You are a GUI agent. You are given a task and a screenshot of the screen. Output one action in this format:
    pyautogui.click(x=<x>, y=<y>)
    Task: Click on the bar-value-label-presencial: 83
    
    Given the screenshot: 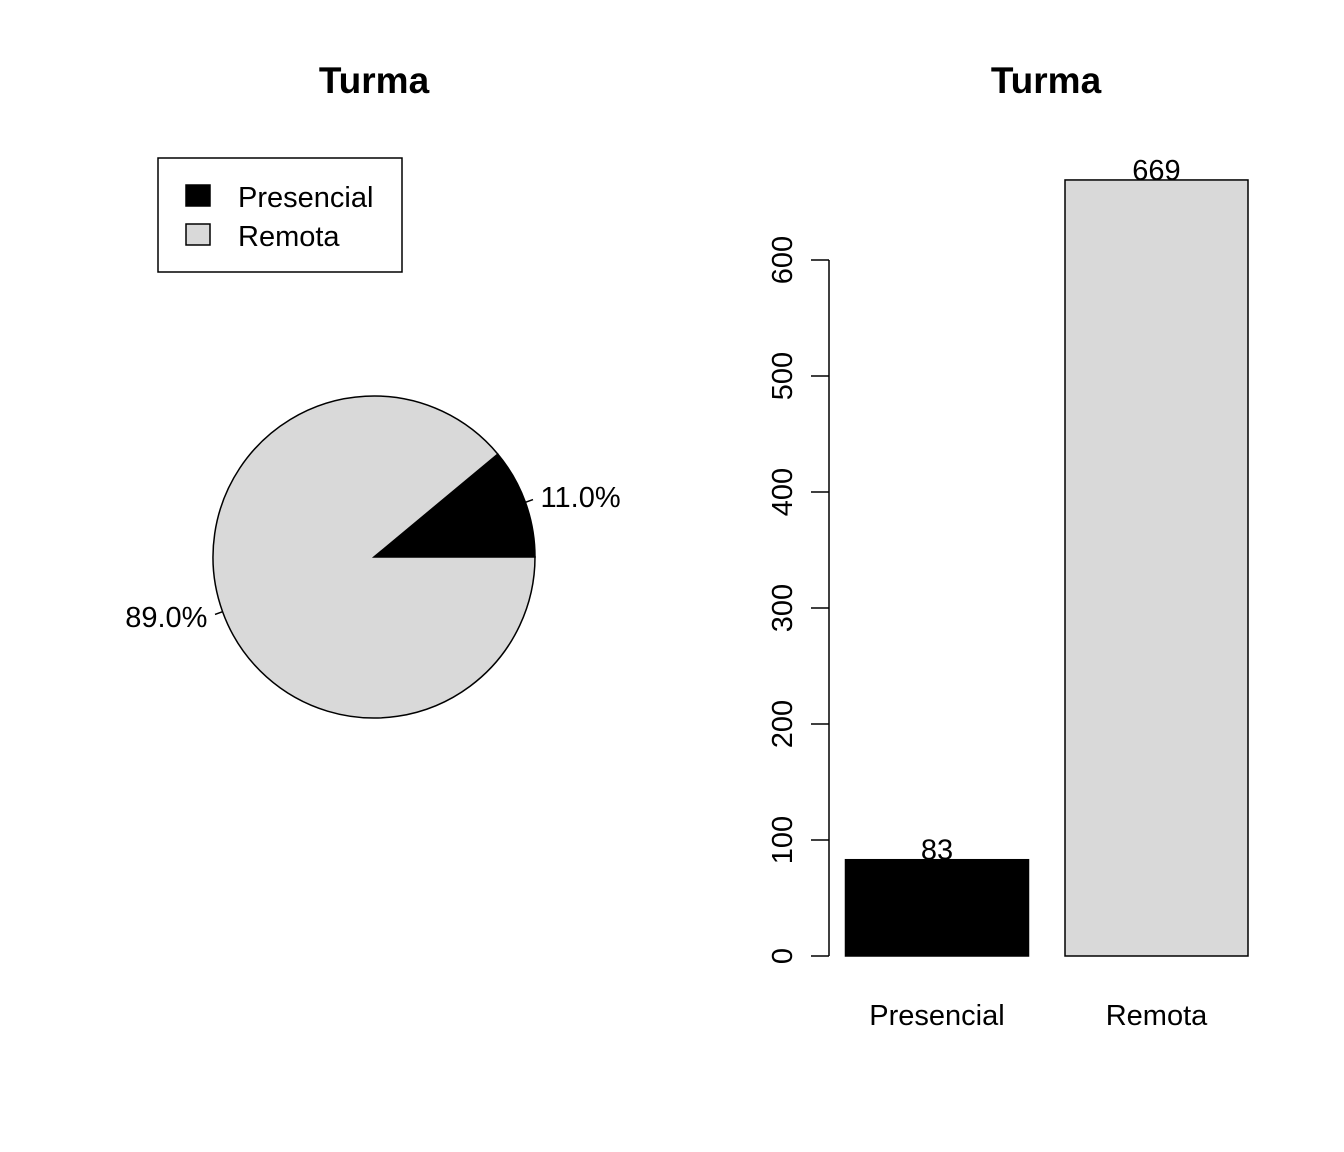 What is the action you would take?
    pyautogui.click(x=937, y=851)
    